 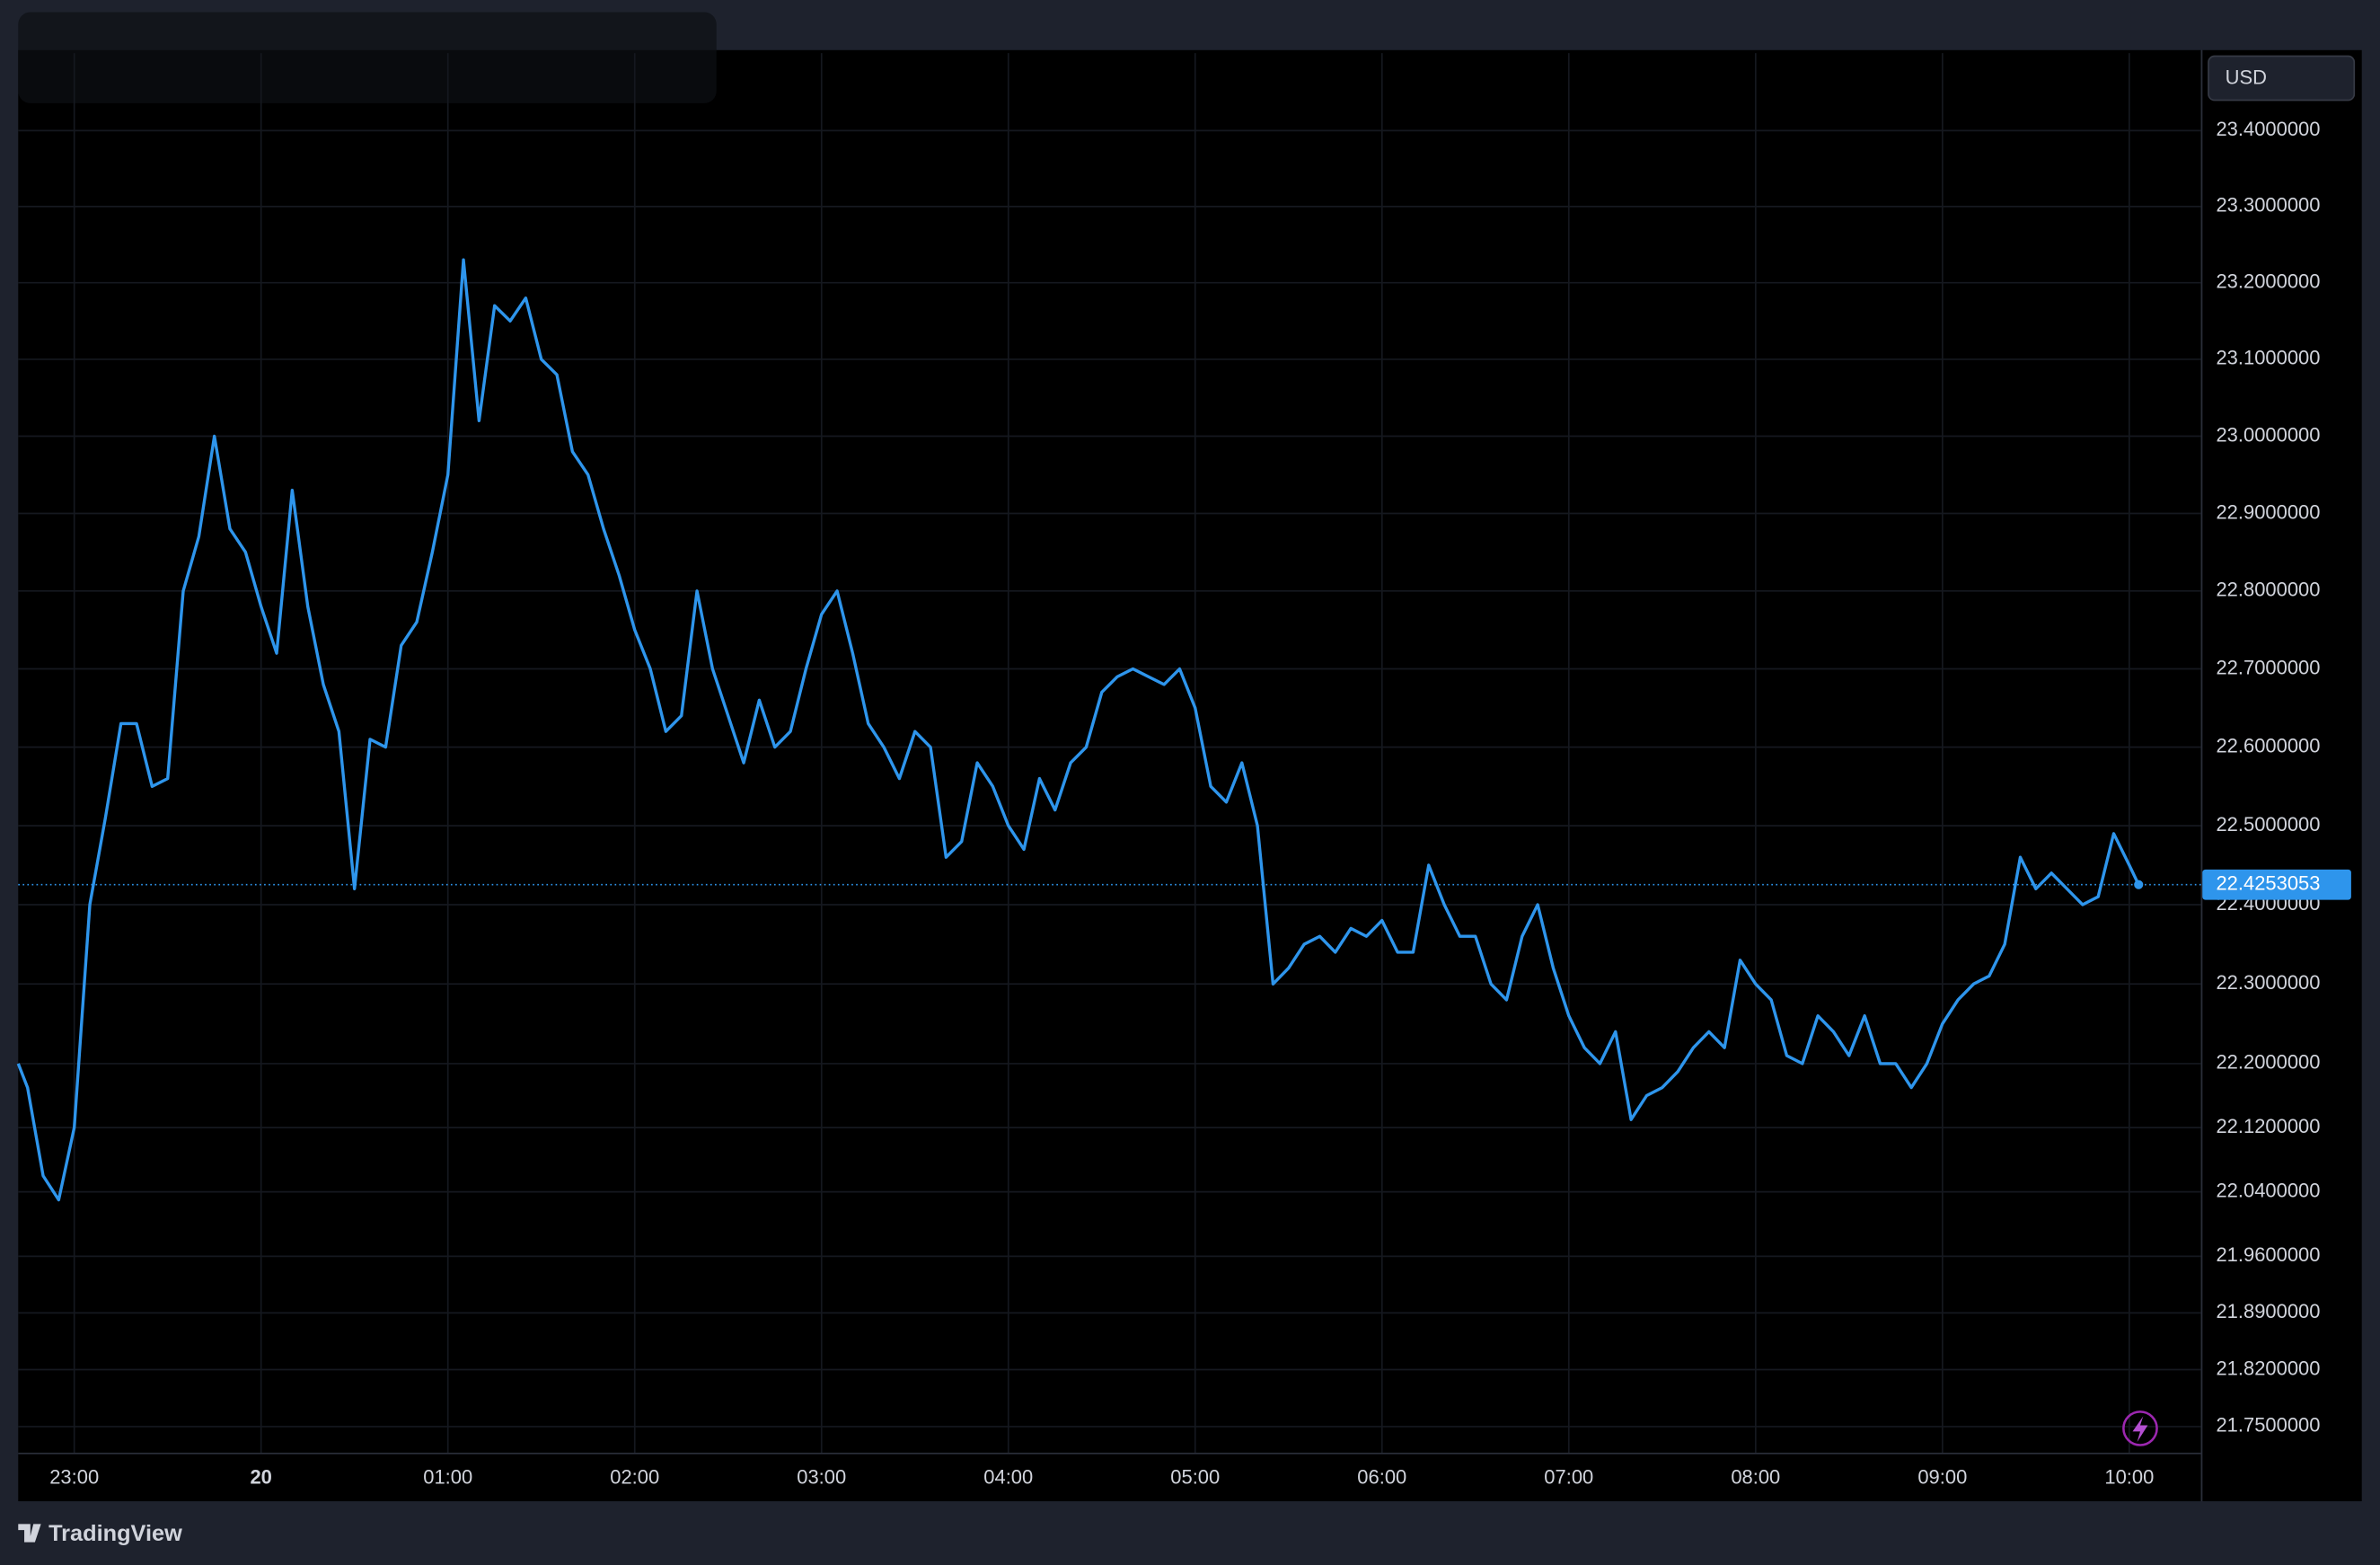 What do you see at coordinates (1110, 1453) in the screenshot?
I see `time-axis-border` at bounding box center [1110, 1453].